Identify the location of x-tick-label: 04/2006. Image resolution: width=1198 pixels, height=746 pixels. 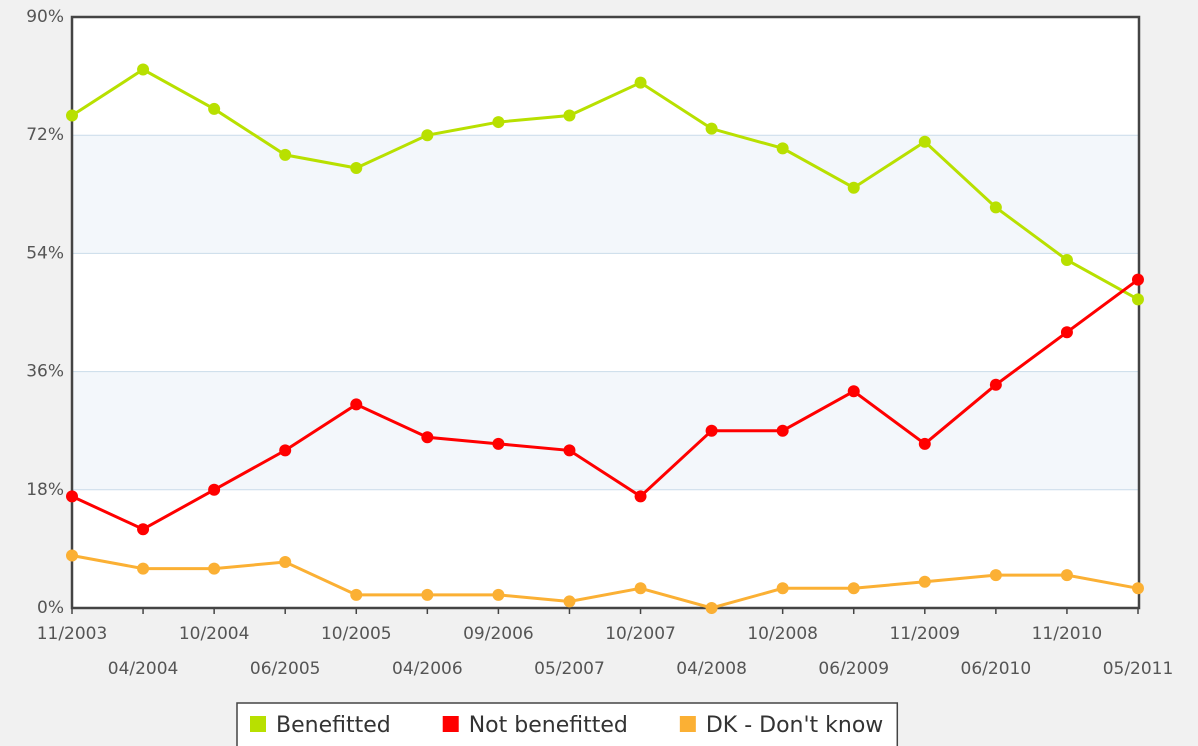
(427, 669).